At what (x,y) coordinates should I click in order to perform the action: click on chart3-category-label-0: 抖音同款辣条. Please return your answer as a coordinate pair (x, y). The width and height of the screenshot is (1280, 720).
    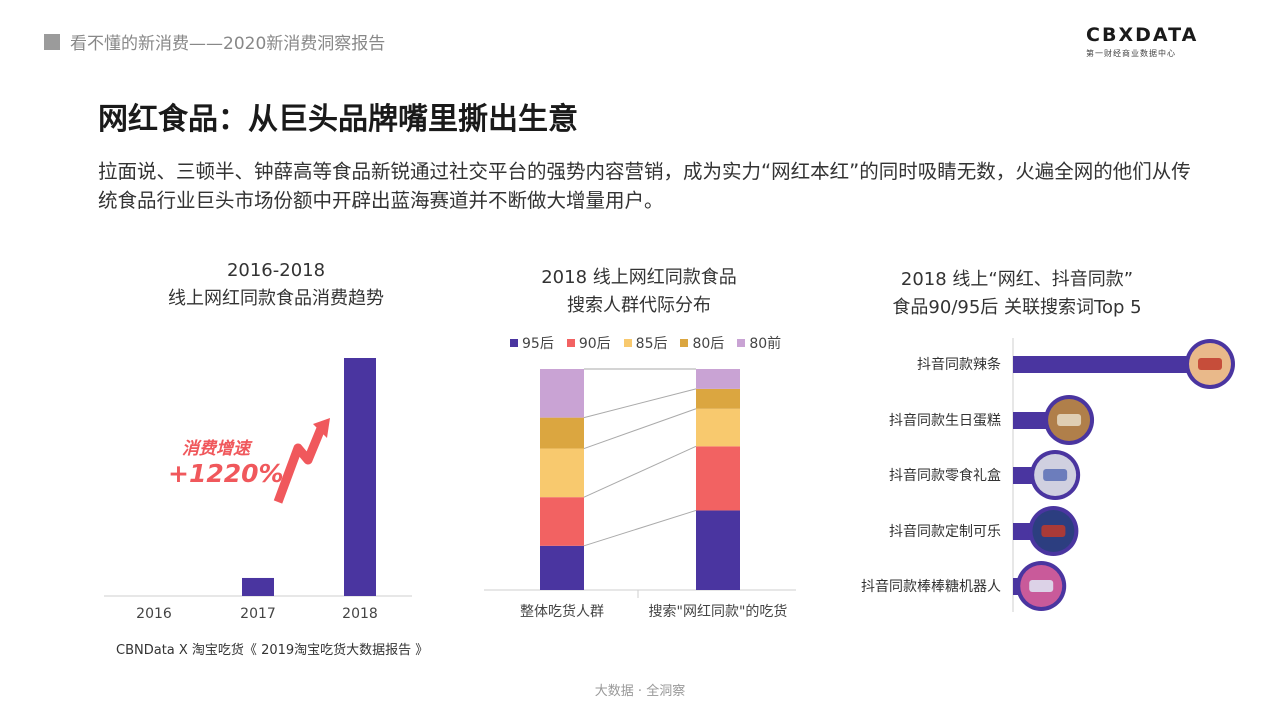
    Looking at the image, I should click on (959, 364).